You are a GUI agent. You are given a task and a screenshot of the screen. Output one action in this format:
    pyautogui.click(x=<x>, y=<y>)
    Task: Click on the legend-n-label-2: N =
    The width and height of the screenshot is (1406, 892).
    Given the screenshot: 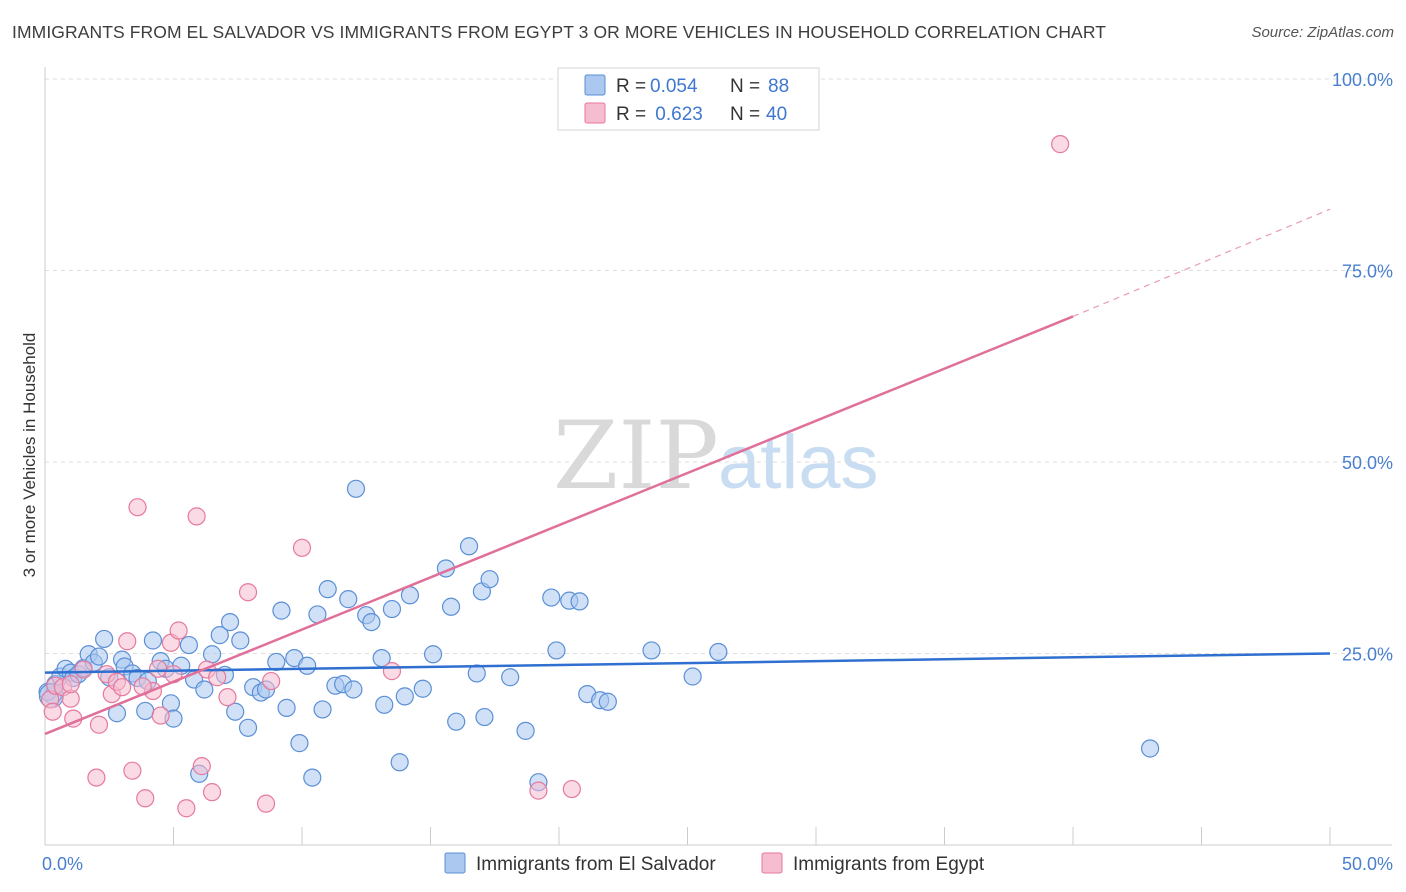 What is the action you would take?
    pyautogui.click(x=745, y=114)
    